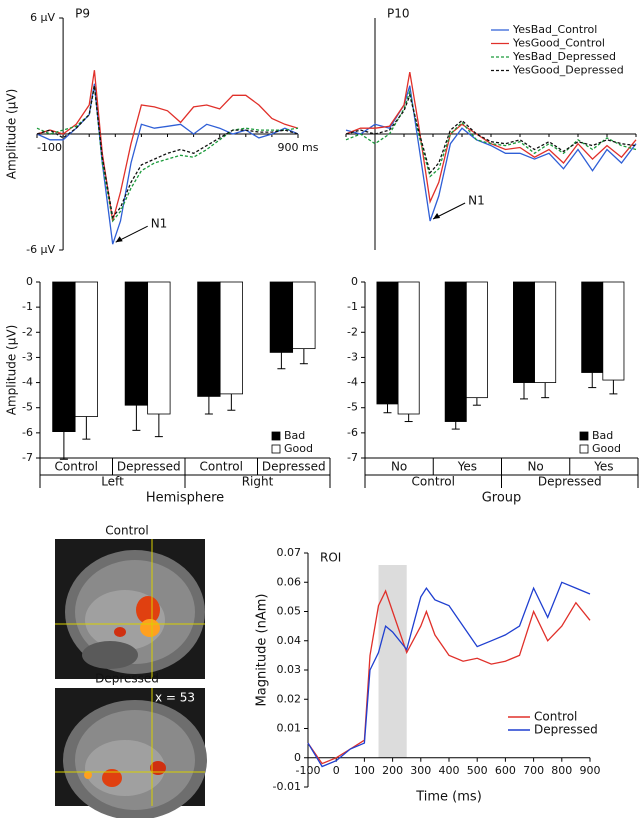 The width and height of the screenshot is (642, 818). I want to click on x-axis-label: Time (ms), so click(448, 797).